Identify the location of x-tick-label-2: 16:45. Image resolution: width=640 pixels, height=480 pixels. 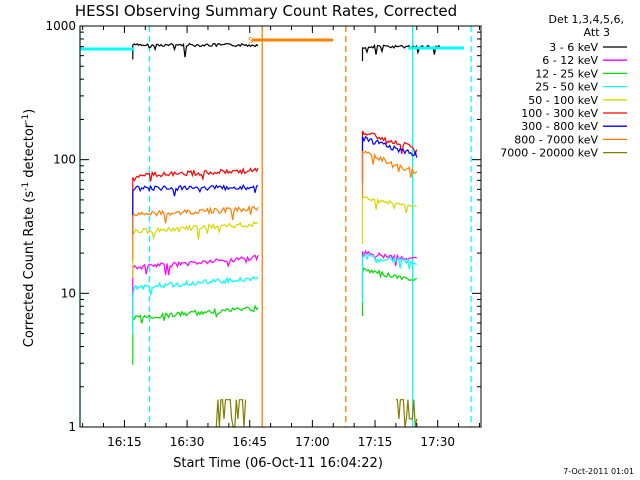
(249, 442).